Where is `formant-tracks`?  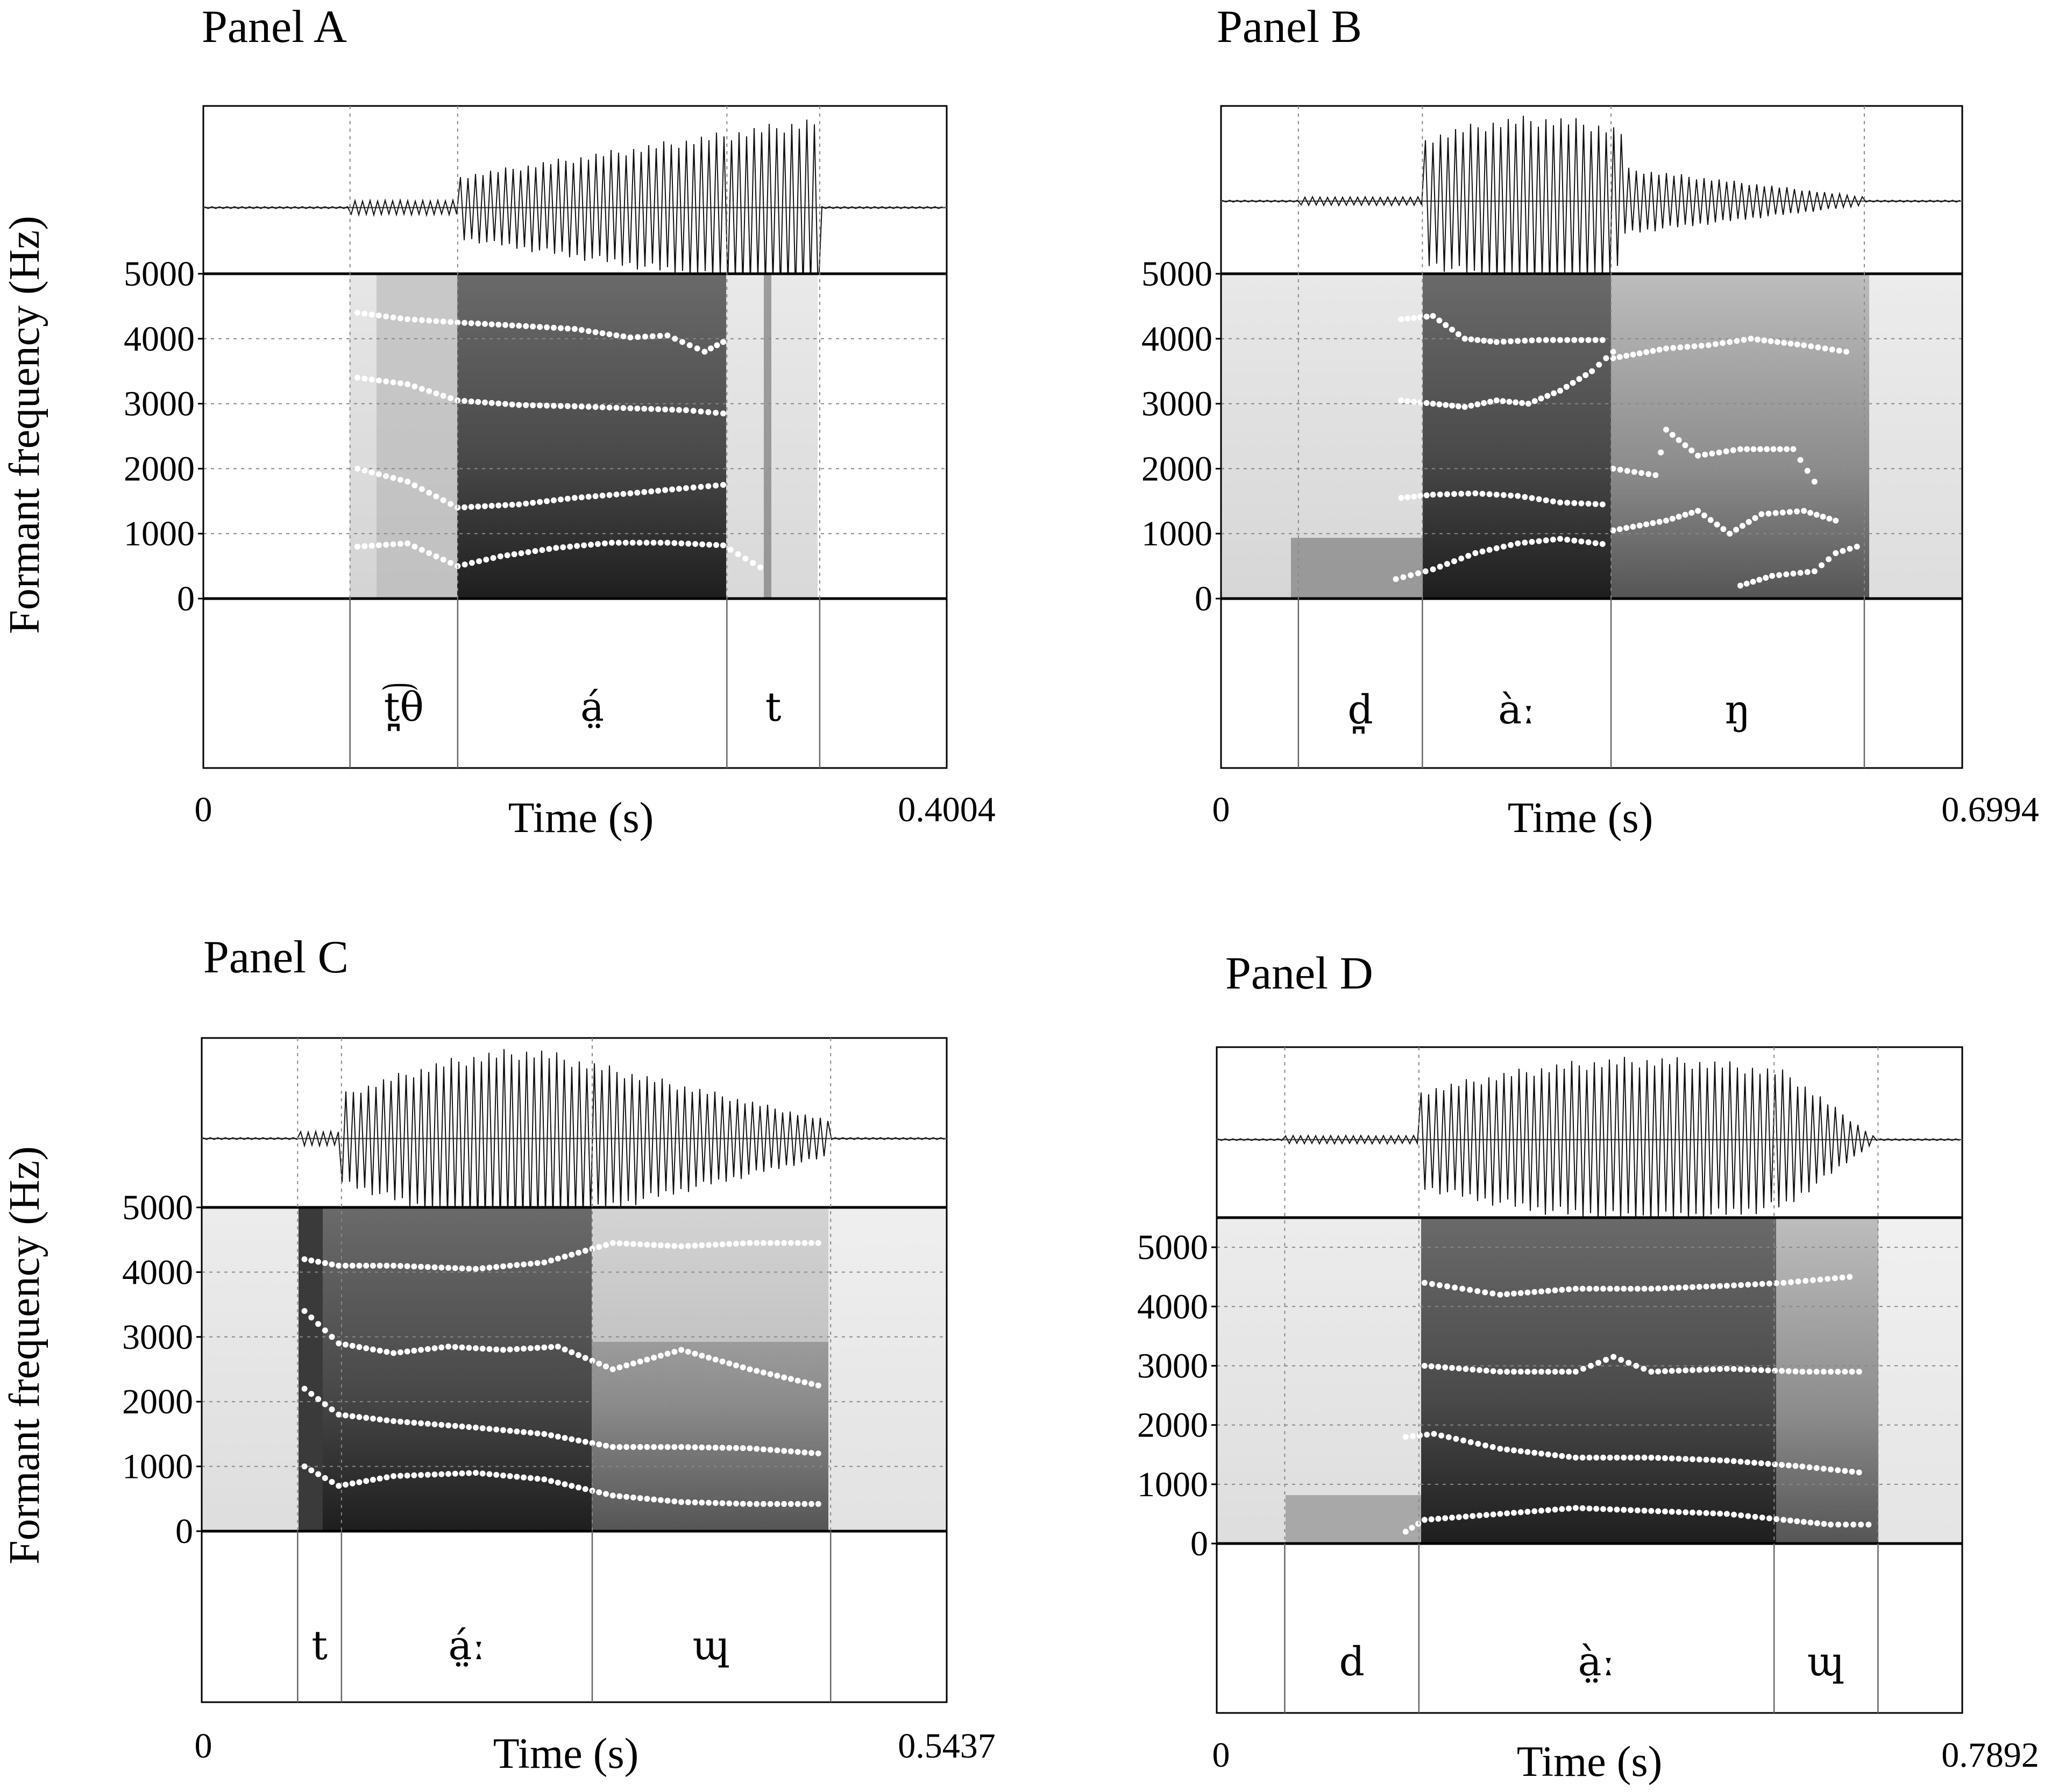
formant-tracks is located at coordinates (1637, 1404).